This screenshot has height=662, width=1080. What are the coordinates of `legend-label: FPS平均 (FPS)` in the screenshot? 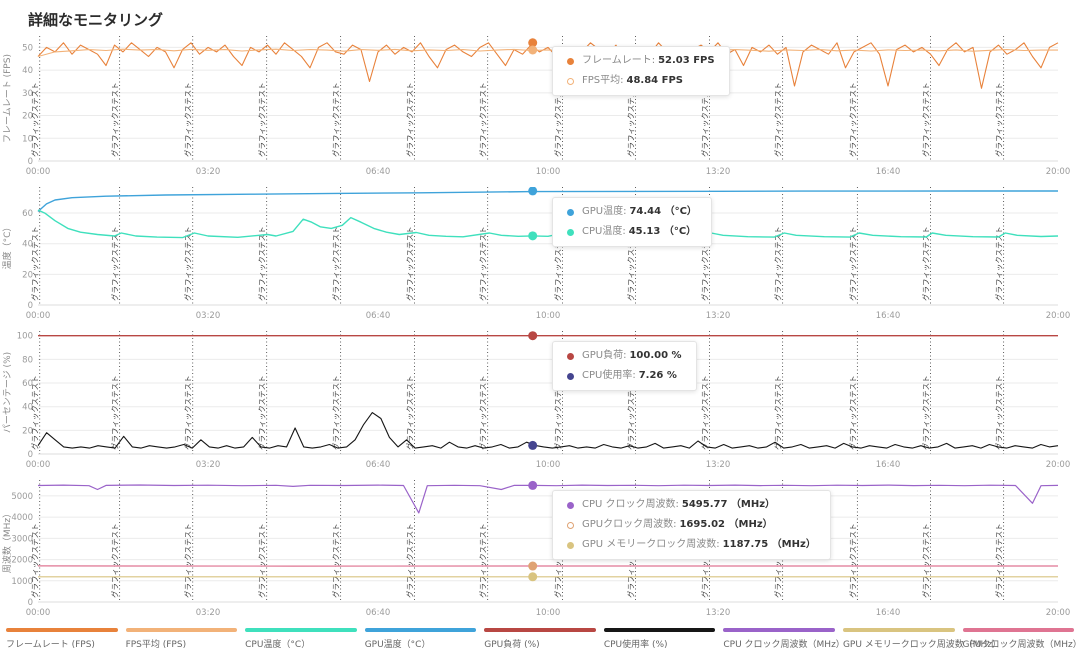 It's located at (156, 645).